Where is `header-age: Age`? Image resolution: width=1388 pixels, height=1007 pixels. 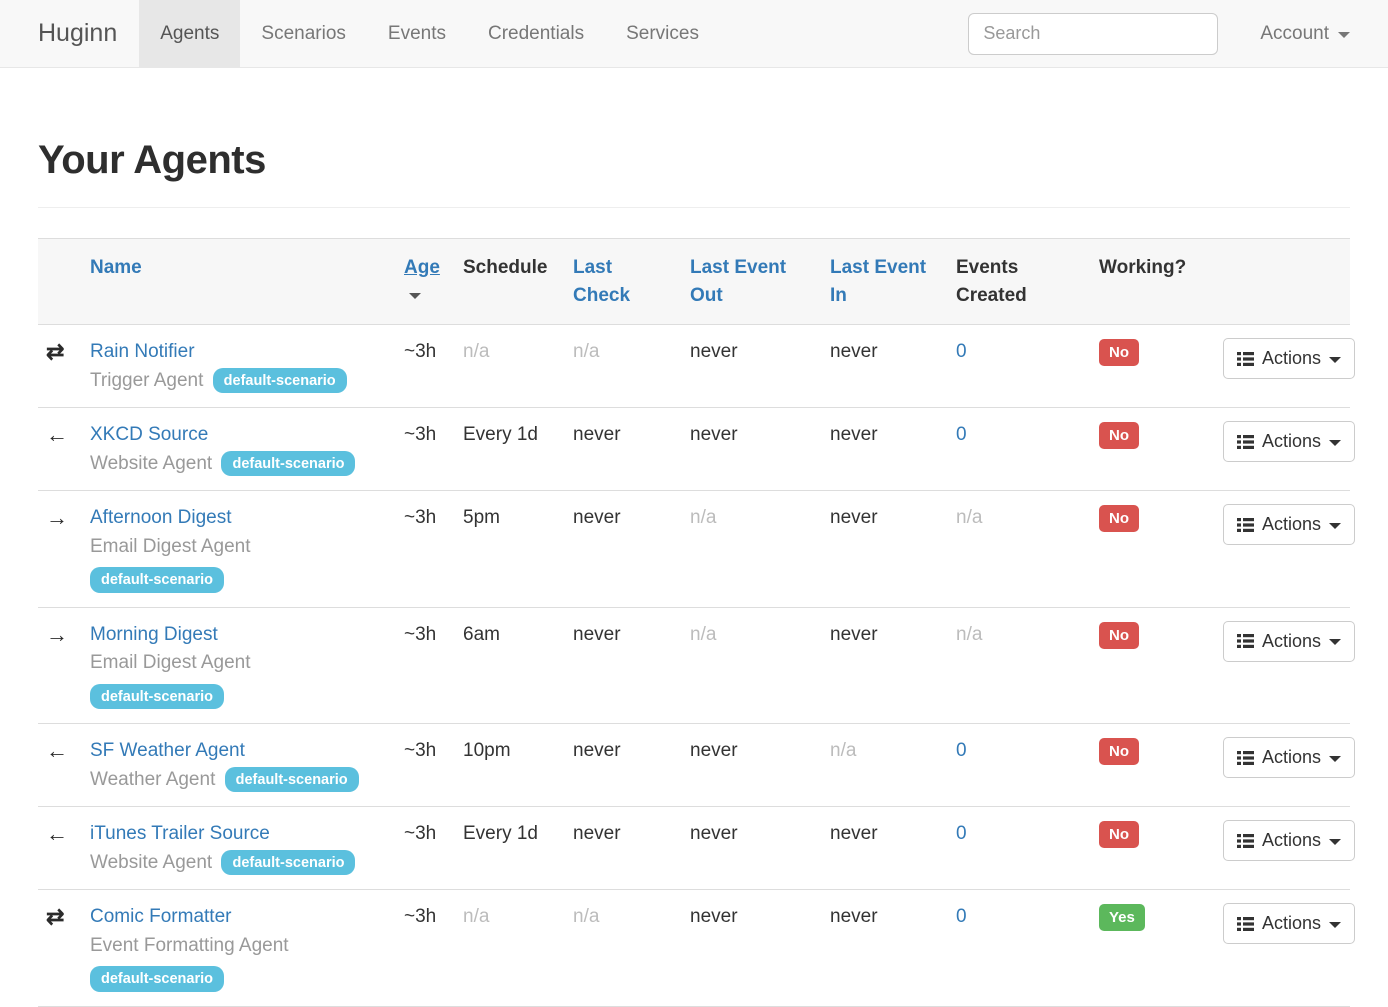 header-age: Age is located at coordinates (422, 267).